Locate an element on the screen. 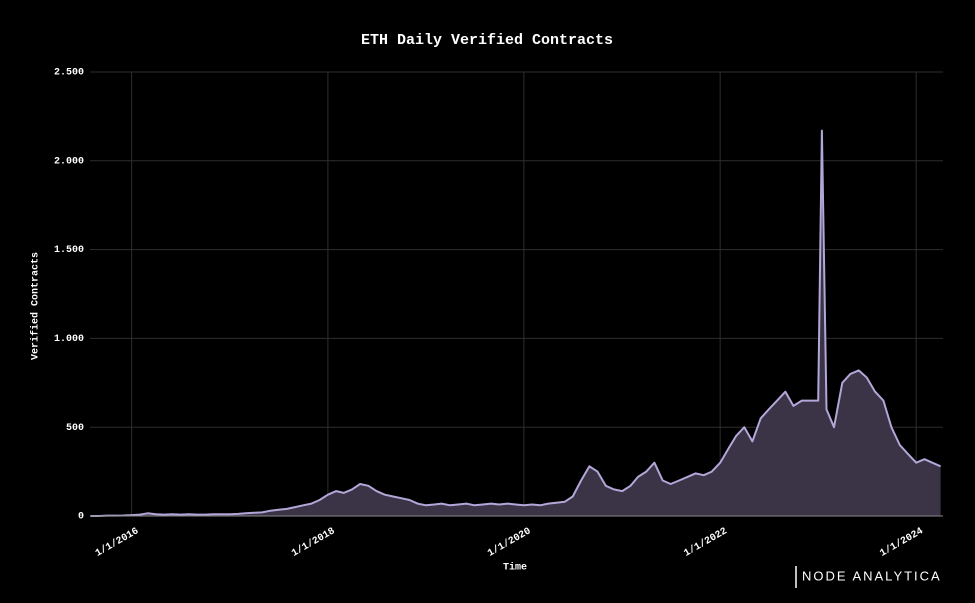 This screenshot has height=603, width=975. y-tick-label: 2.000 is located at coordinates (69, 161).